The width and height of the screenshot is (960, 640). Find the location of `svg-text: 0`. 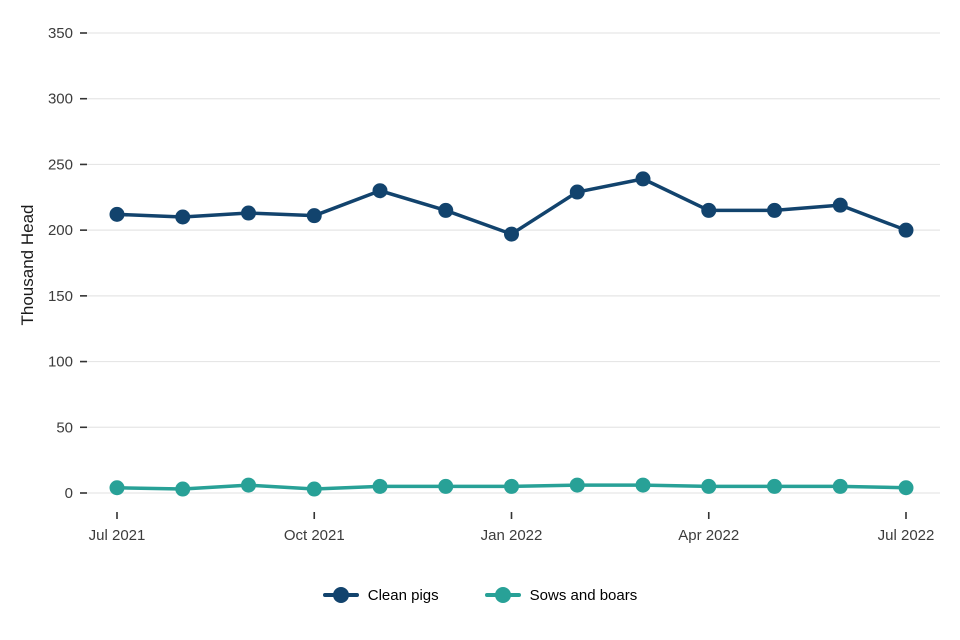

svg-text: 0 is located at coordinates (69, 493).